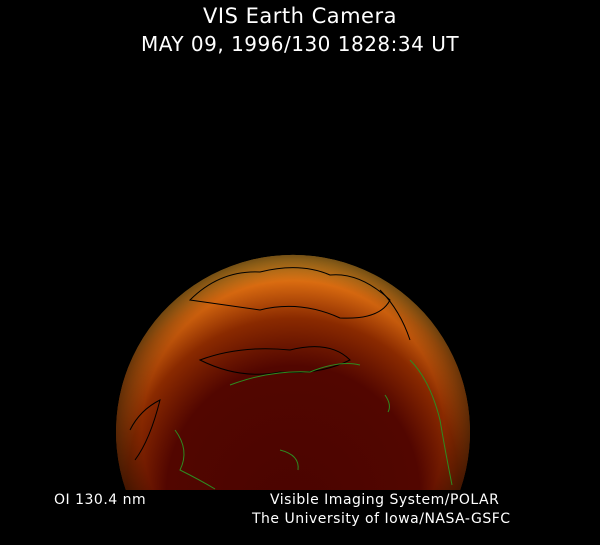  I want to click on timestamp: MAY 09, 1996/130 1828:34 UT, so click(300, 44).